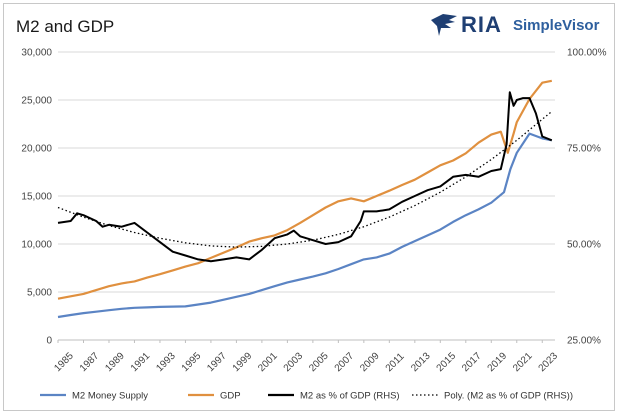 This screenshot has height=416, width=620. Describe the element at coordinates (141, 362) in the screenshot. I see `x-tick-label: 1991` at that location.